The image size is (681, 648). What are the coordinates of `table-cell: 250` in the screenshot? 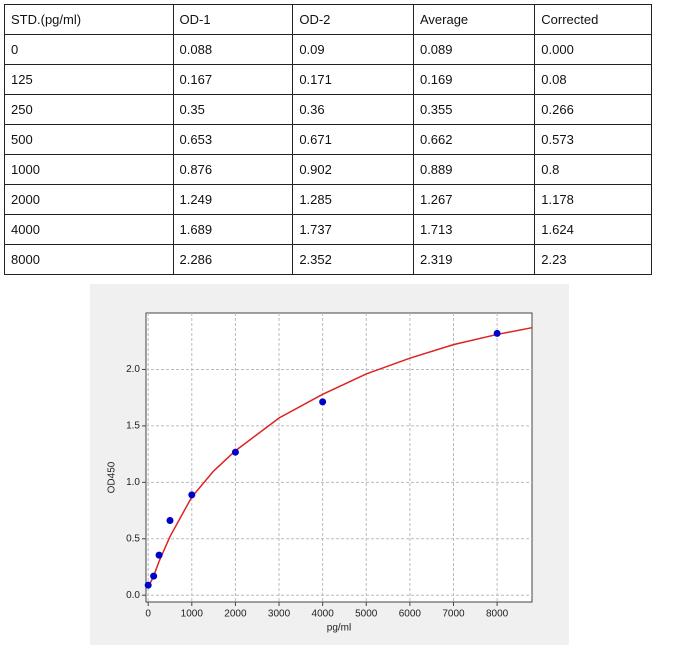 It's located at (89, 109).